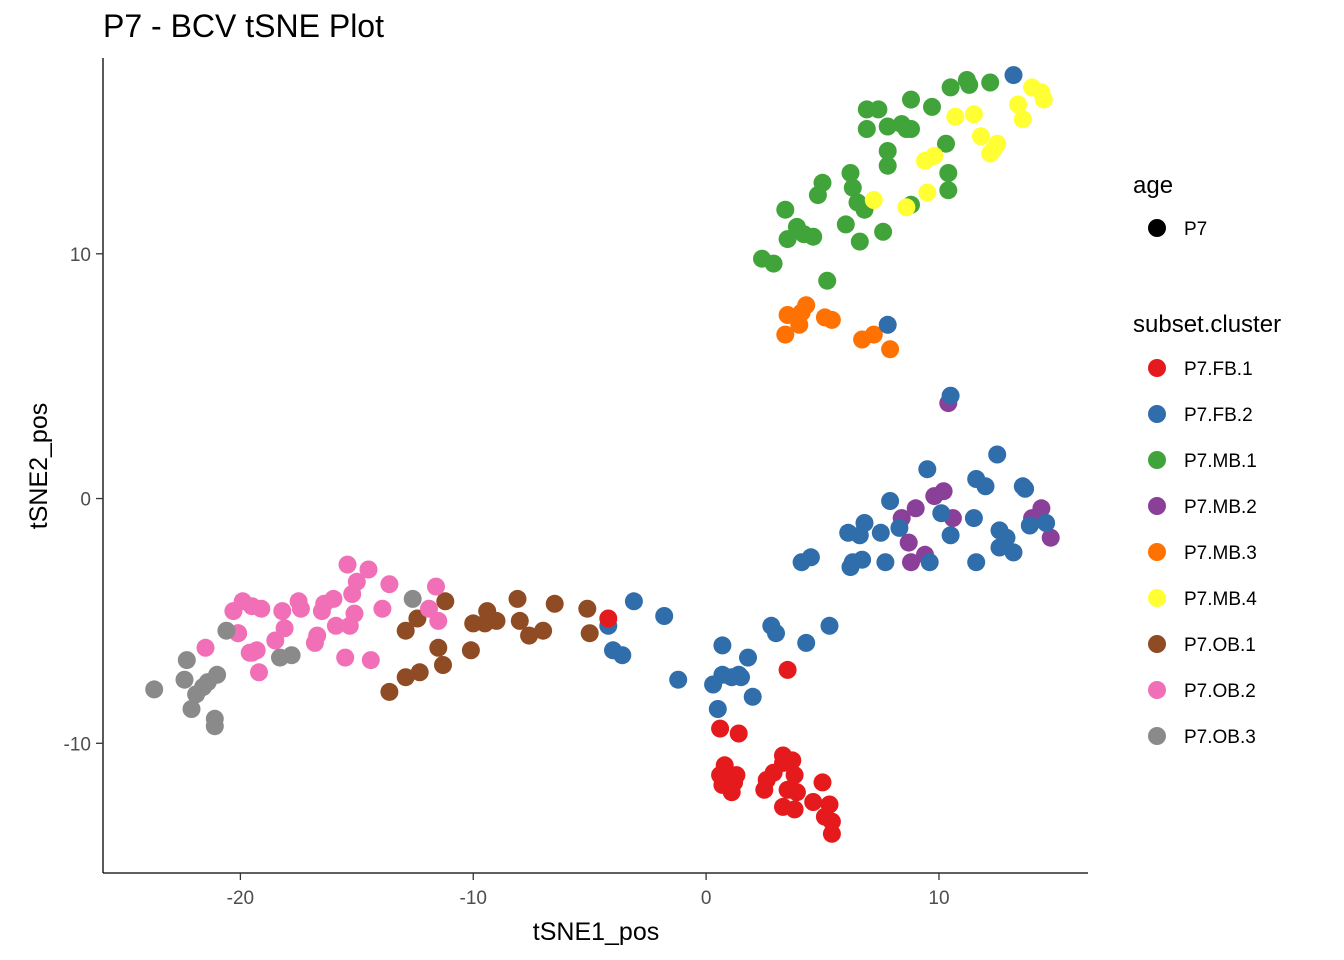 Image resolution: width=1344 pixels, height=960 pixels. Describe the element at coordinates (85, 500) in the screenshot. I see `y-tick-label: 0` at that location.